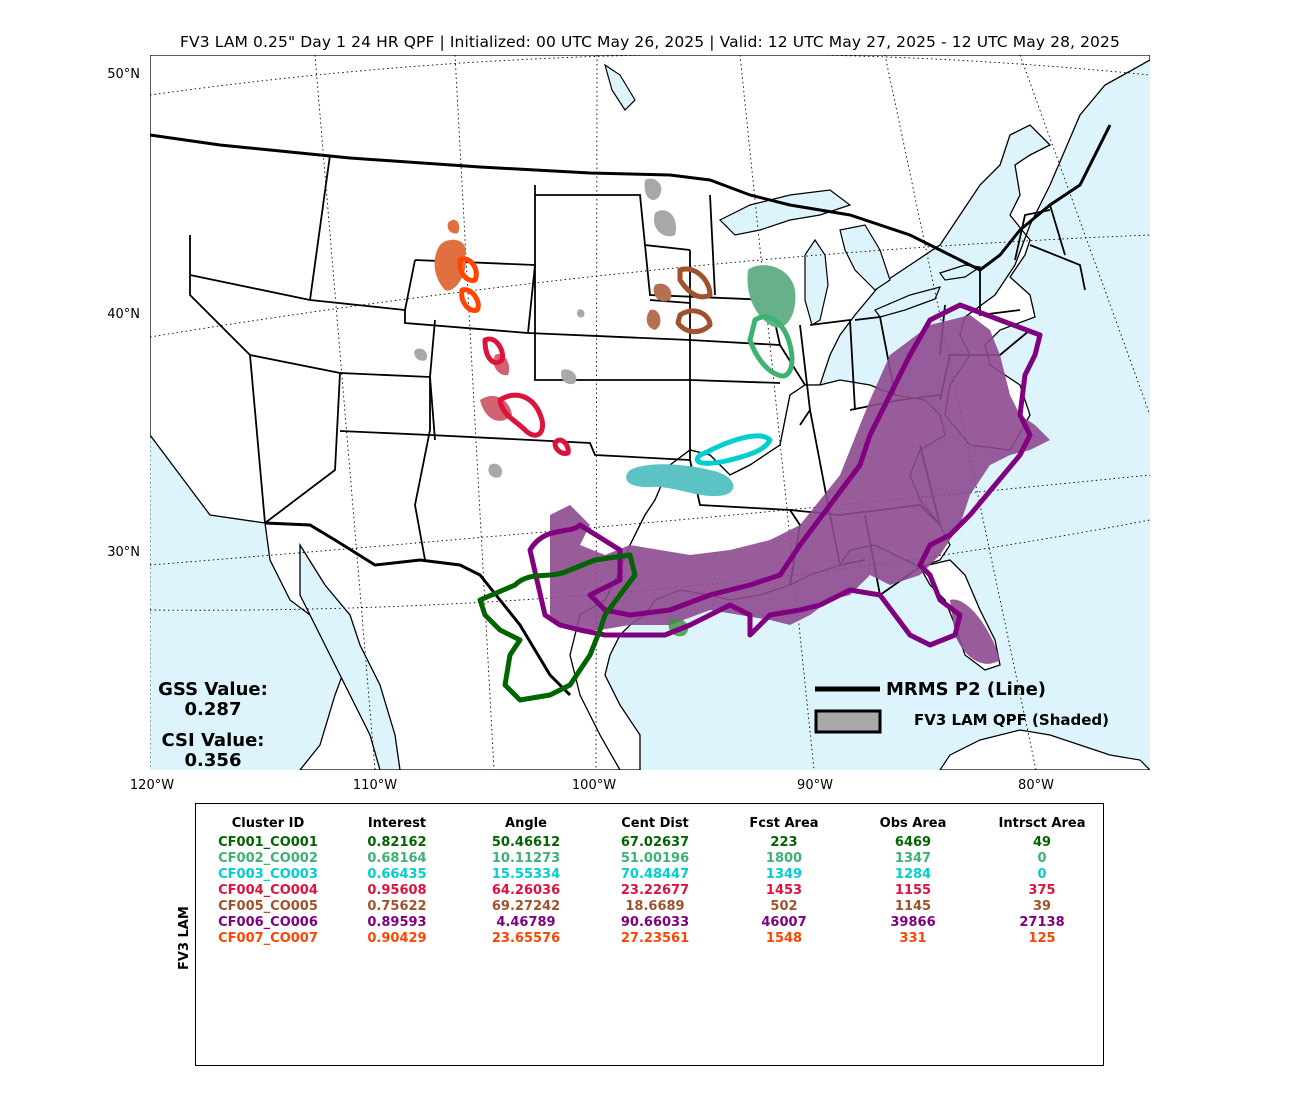  I want to click on lon-label-110: 110°W, so click(375, 785).